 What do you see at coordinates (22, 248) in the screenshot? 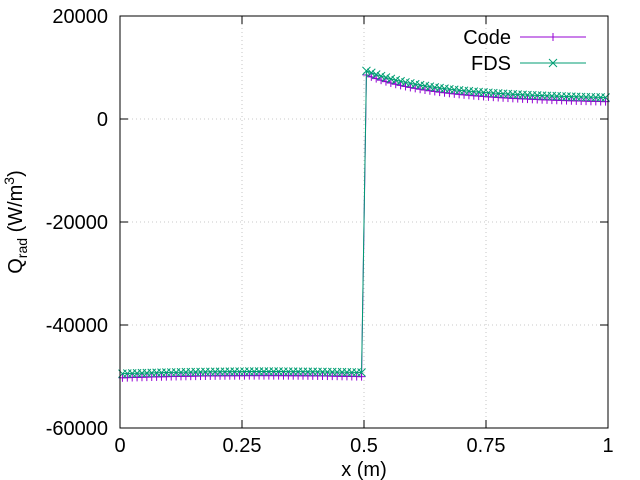
I see `y-axis-title-sub: rad` at bounding box center [22, 248].